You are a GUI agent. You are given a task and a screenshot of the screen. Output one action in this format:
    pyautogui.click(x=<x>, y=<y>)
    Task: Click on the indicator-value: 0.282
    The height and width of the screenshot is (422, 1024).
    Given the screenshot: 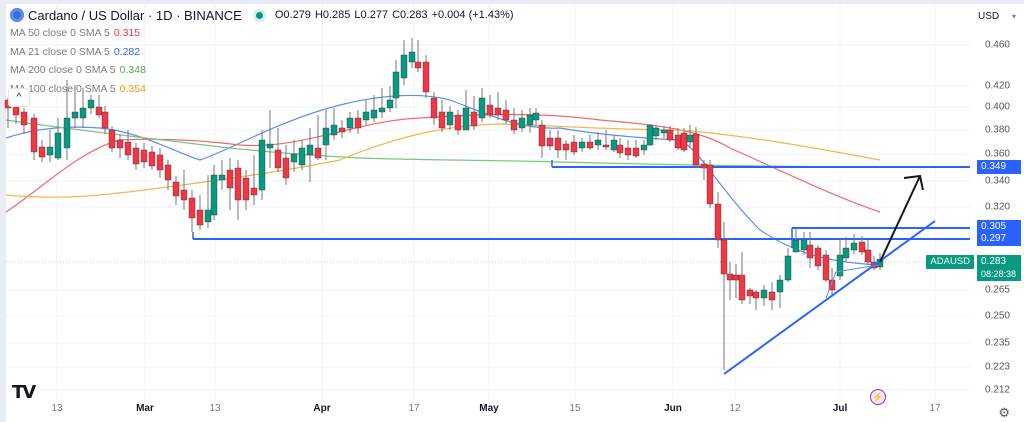 What is the action you would take?
    pyautogui.click(x=127, y=51)
    